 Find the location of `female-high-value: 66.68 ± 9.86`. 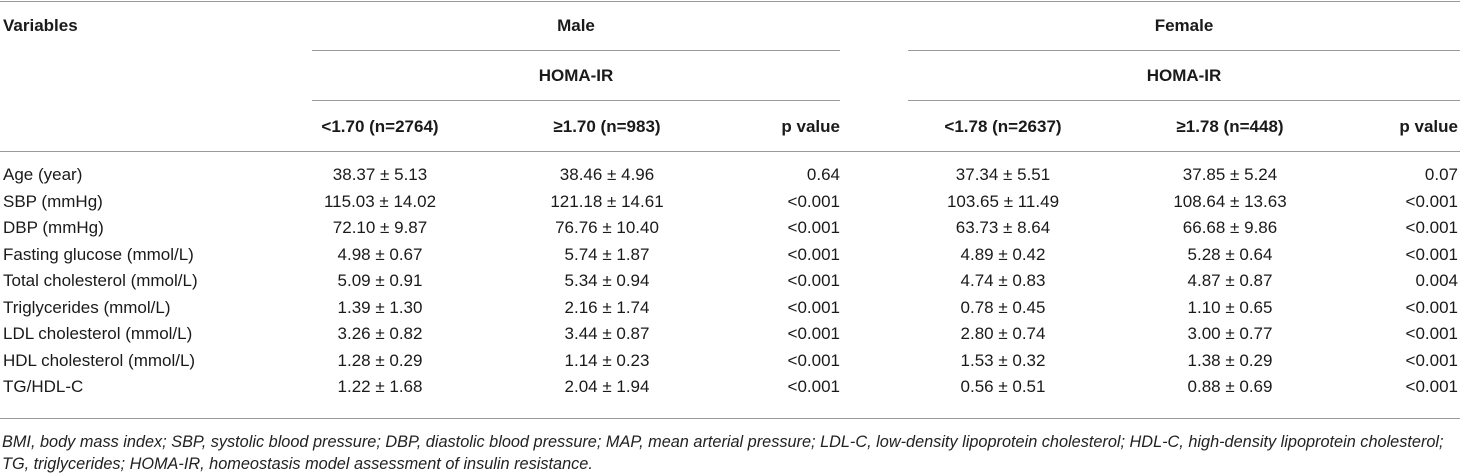

female-high-value: 66.68 ± 9.86 is located at coordinates (1230, 227).